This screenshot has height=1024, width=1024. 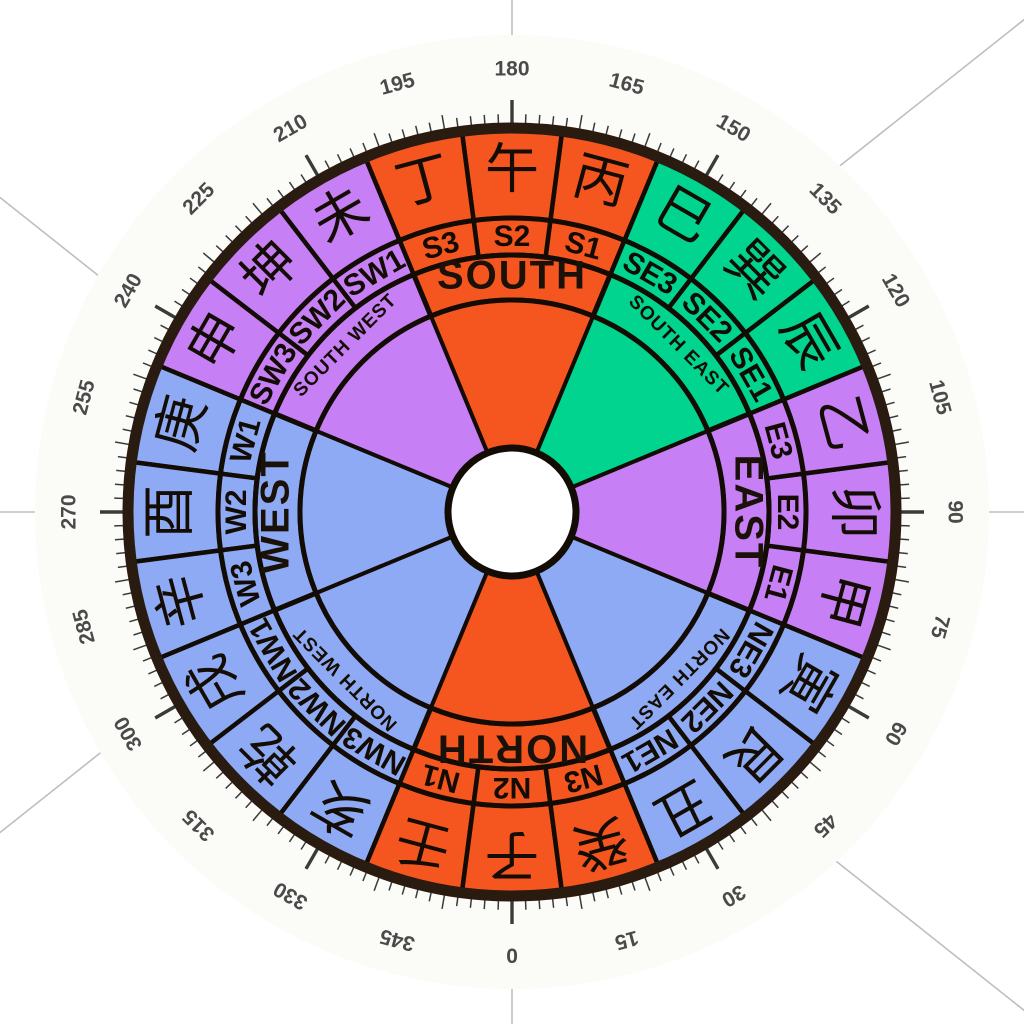 What do you see at coordinates (236, 512) in the screenshot?
I see `subsector-code-W2: W2` at bounding box center [236, 512].